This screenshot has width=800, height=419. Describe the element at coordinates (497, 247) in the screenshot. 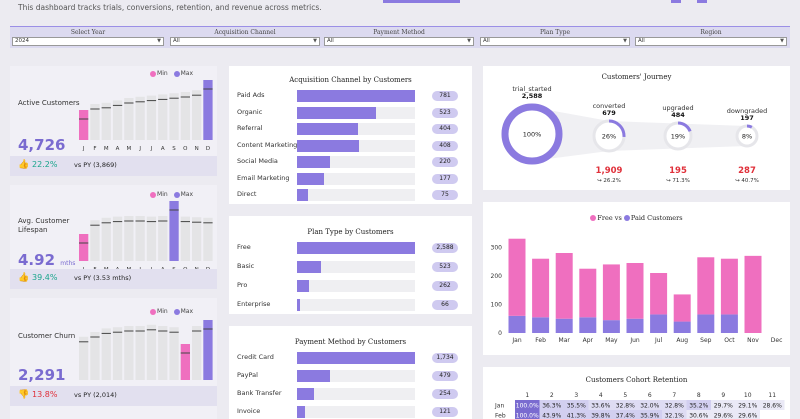

I see `y-tick-label: 300` at that location.